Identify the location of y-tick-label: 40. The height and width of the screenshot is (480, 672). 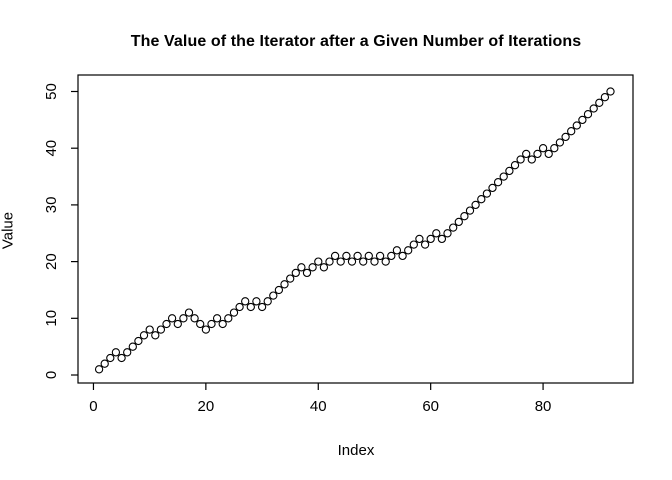
(51, 148).